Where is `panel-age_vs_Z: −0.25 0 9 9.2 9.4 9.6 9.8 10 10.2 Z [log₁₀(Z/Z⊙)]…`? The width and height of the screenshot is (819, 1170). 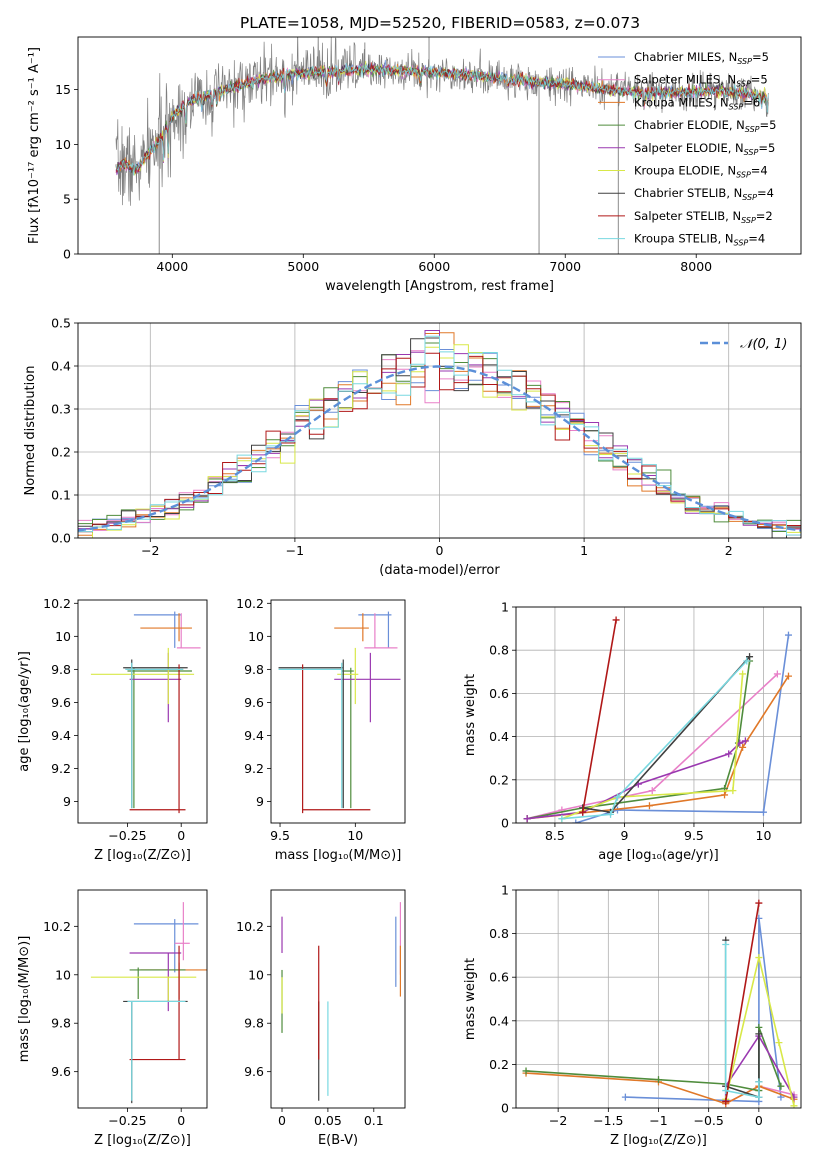 panel-age_vs_Z: −0.25 0 9 9.2 9.4 9.6 9.8 10 10.2 Z [log₁₀(Z/Z⊙)]… is located at coordinates (112, 729).